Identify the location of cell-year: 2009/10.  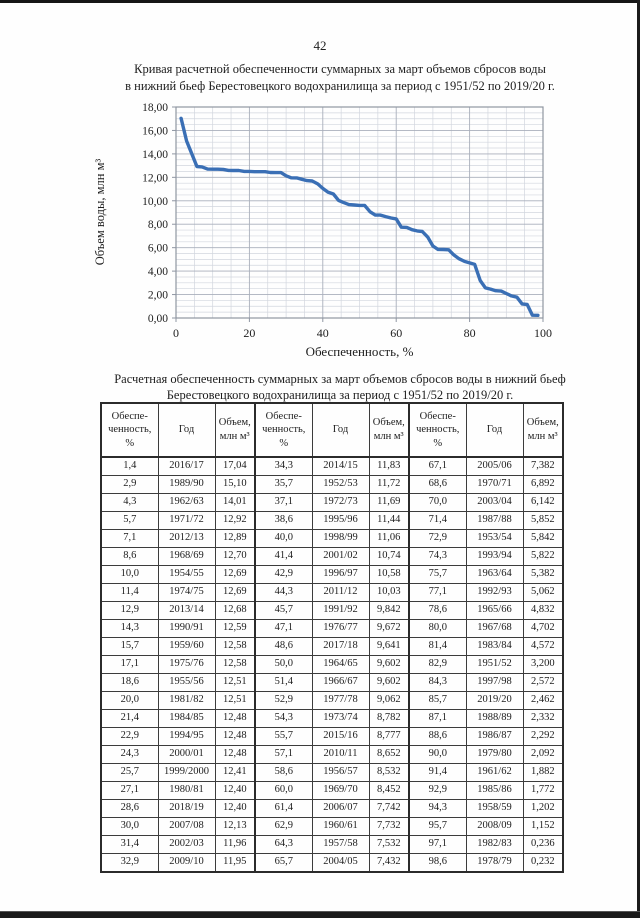
(186, 863).